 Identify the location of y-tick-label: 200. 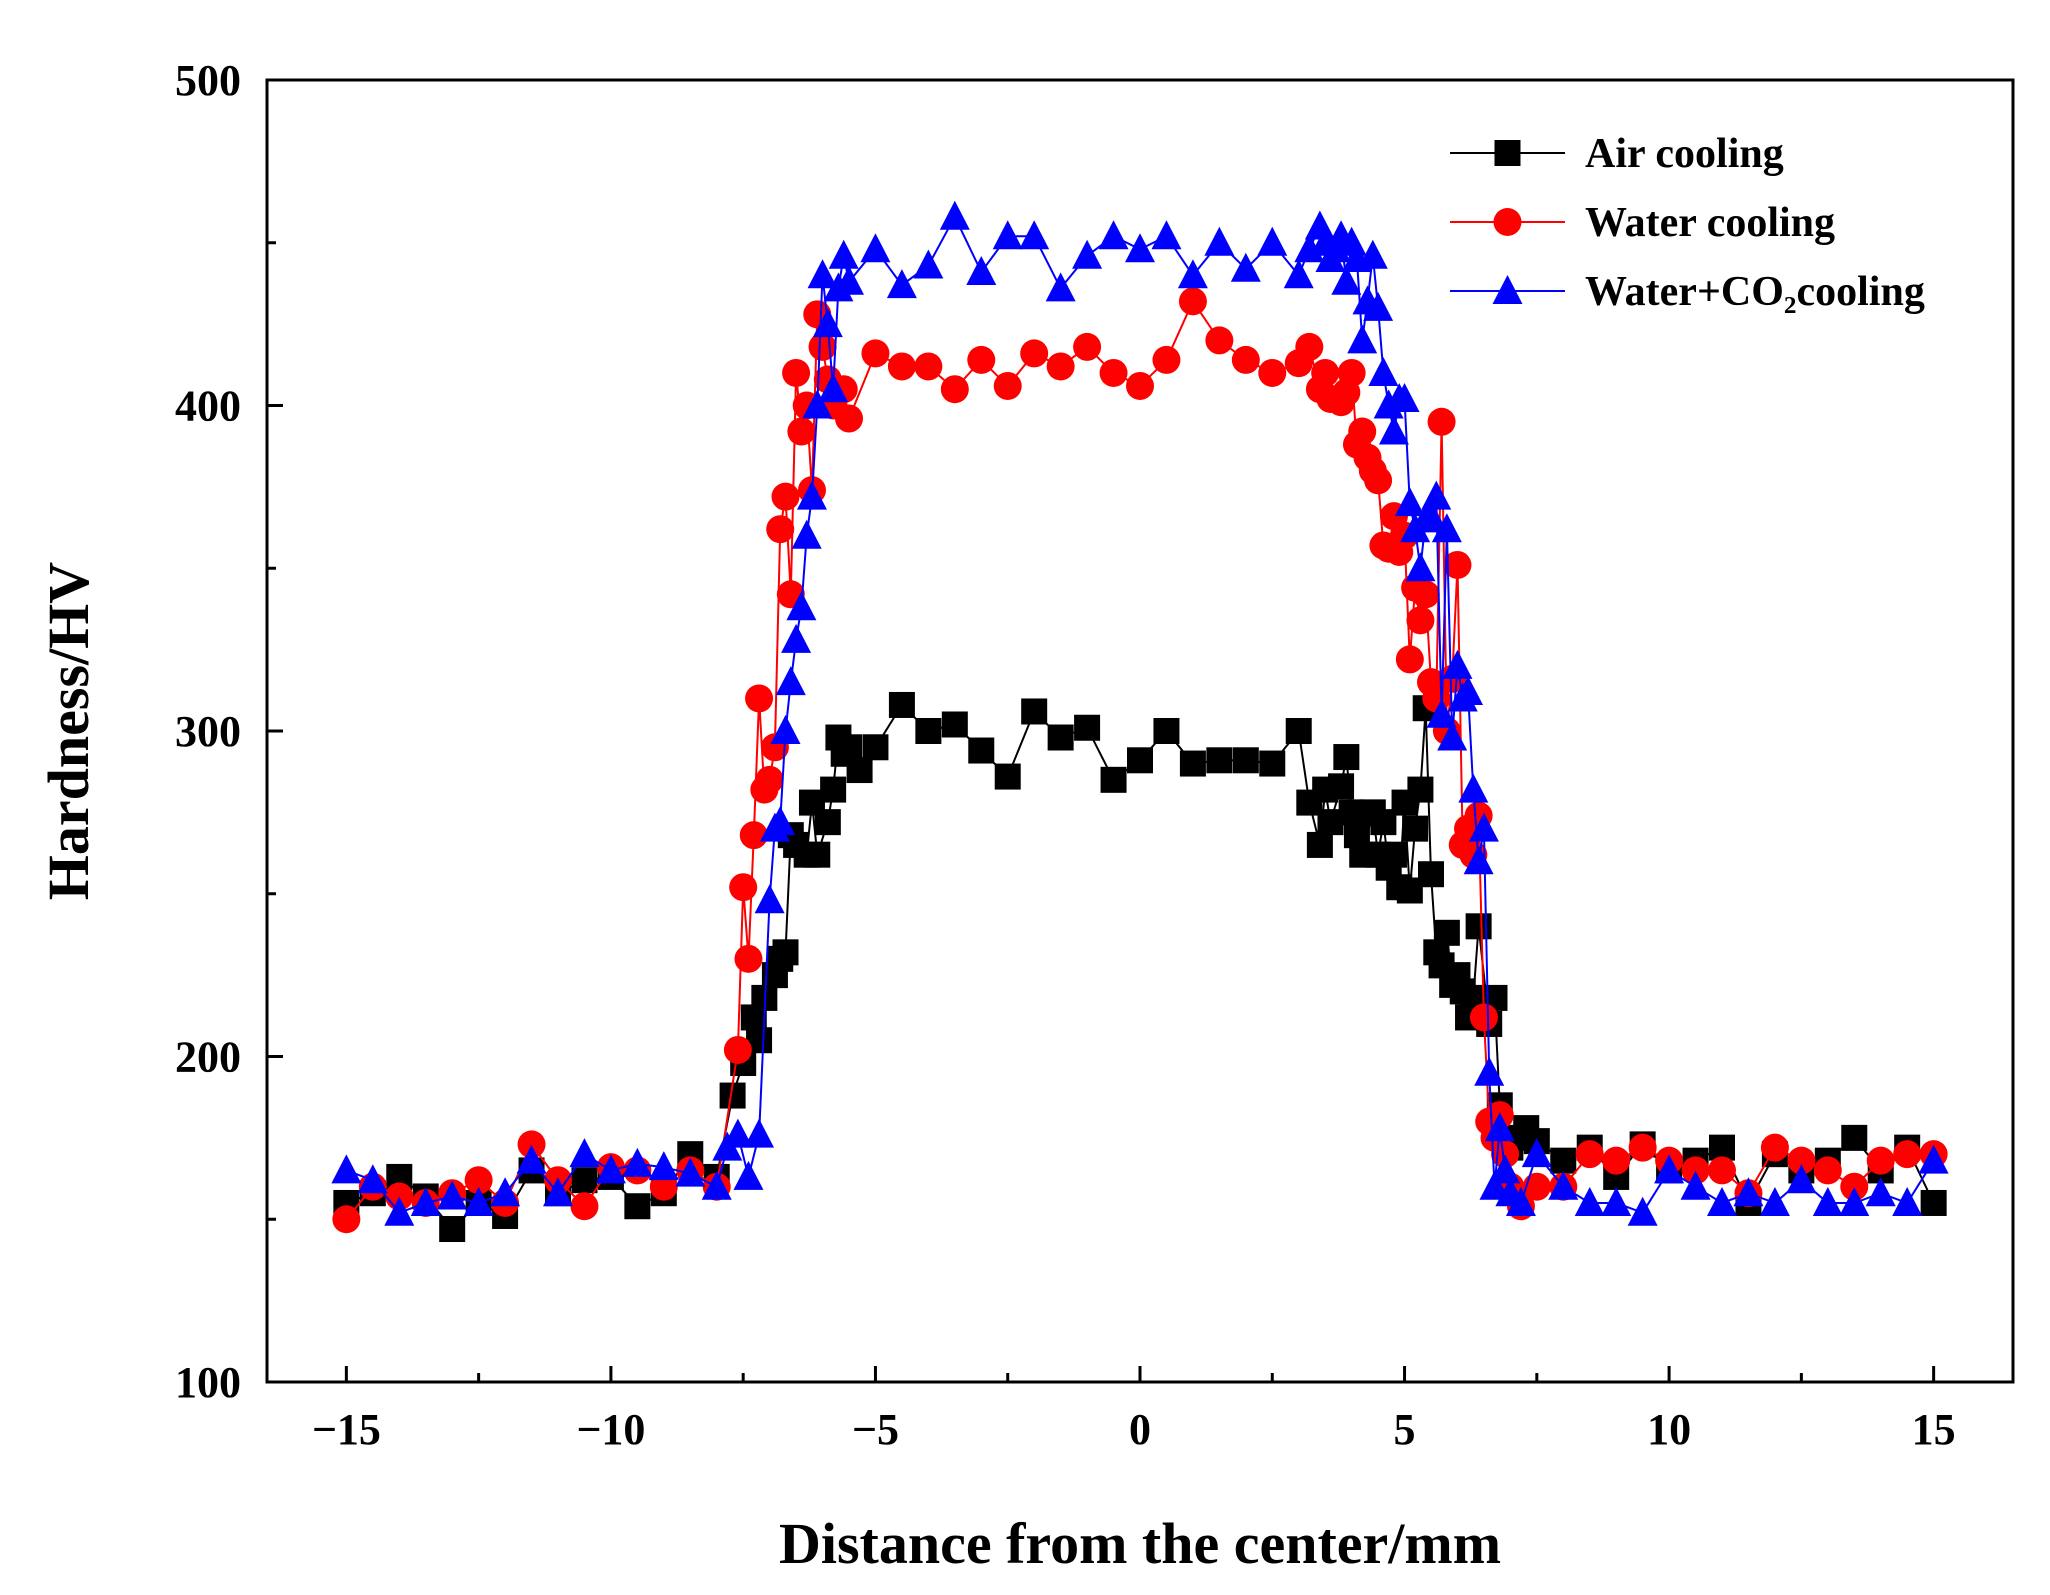
(208, 1057).